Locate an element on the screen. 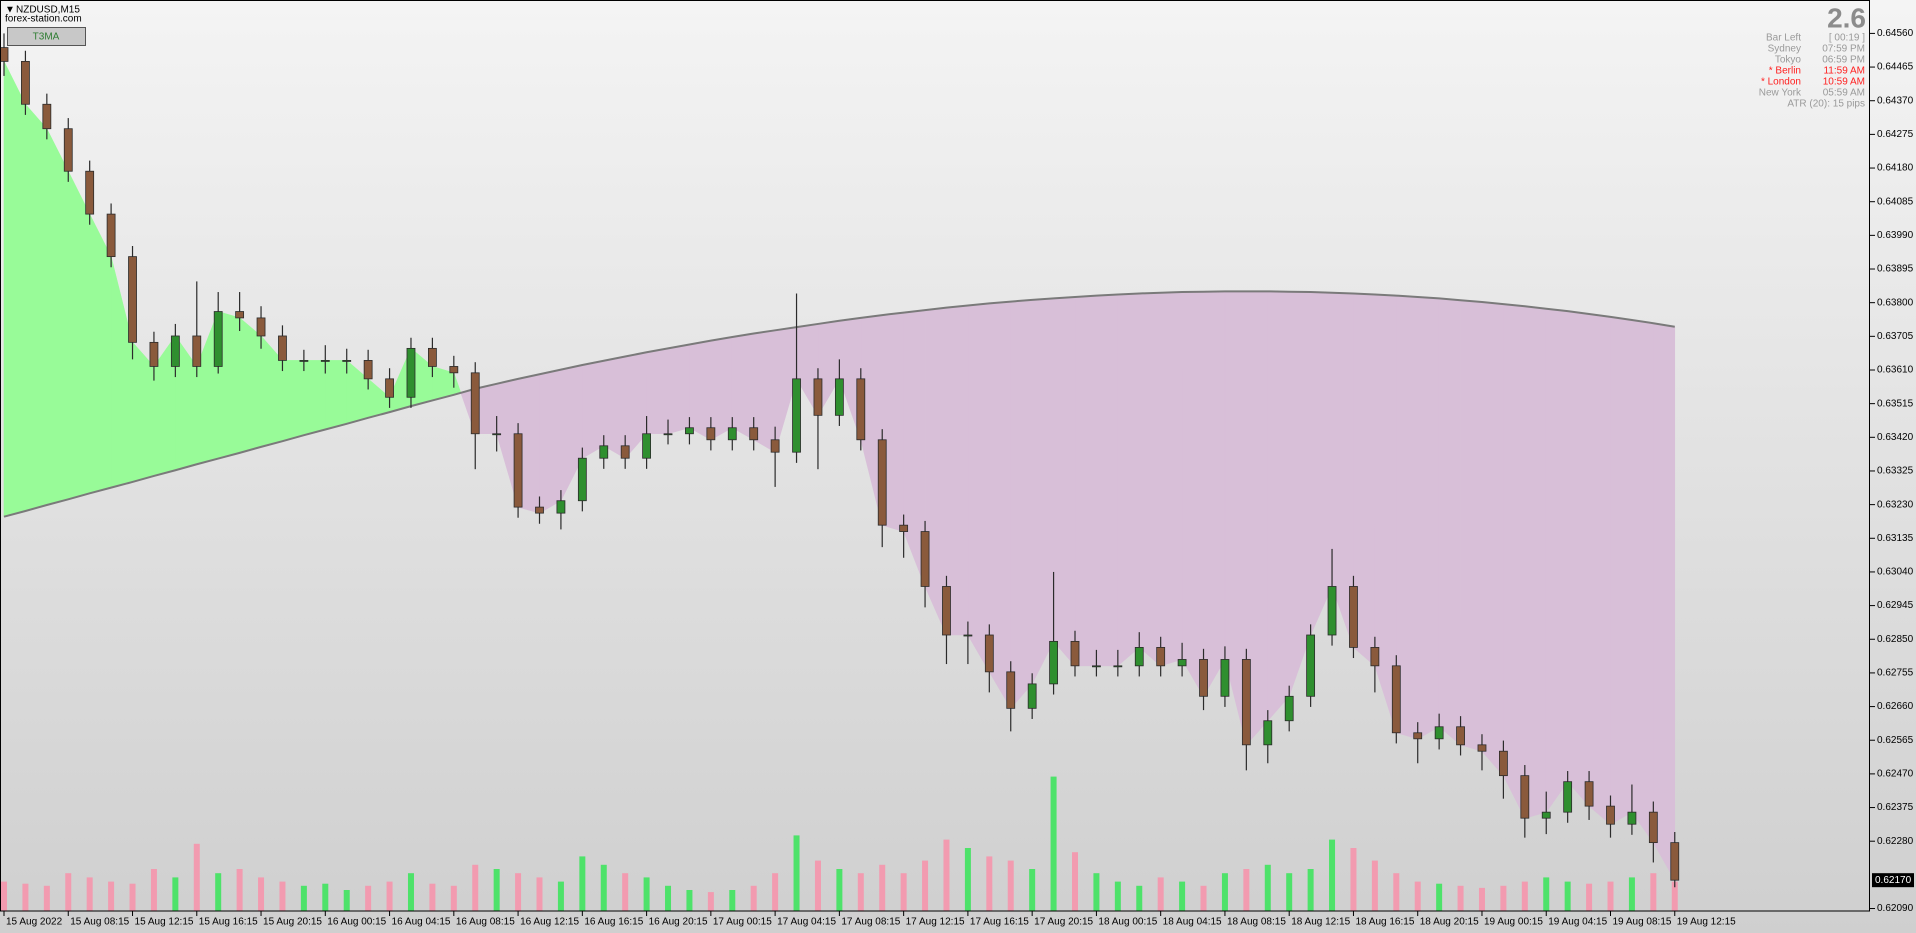 The height and width of the screenshot is (933, 1916). x-tick-label: 16 Aug 16:15 is located at coordinates (613, 922).